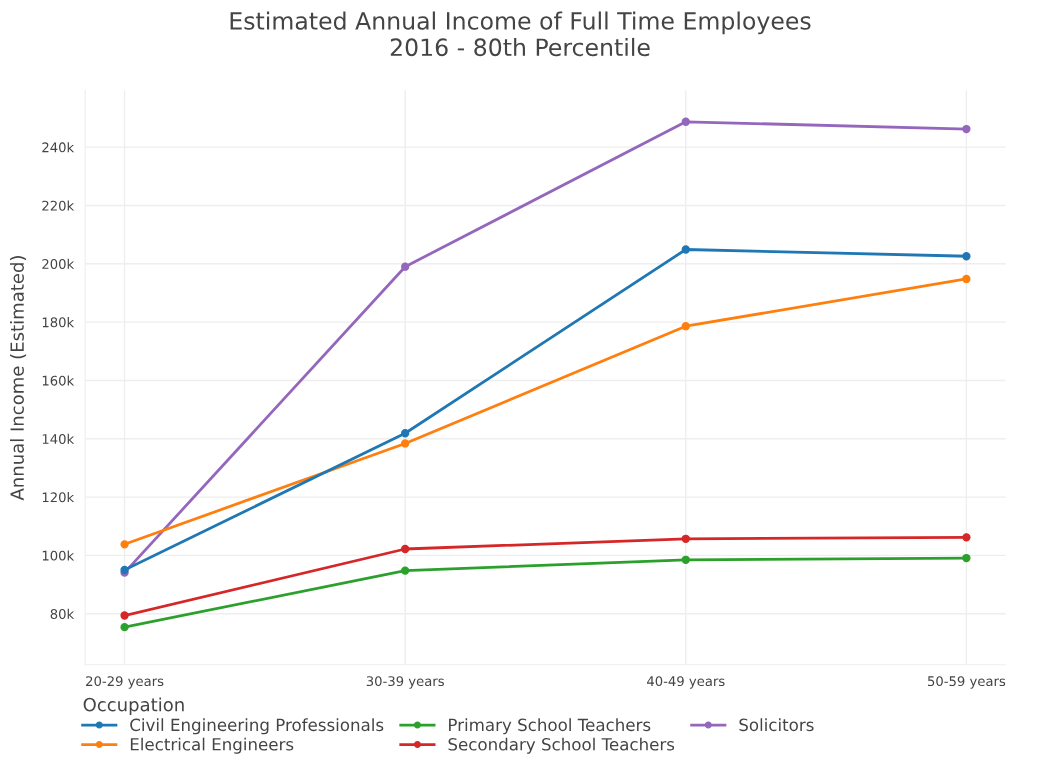  What do you see at coordinates (776, 725) in the screenshot?
I see `legend-label: Solicitors` at bounding box center [776, 725].